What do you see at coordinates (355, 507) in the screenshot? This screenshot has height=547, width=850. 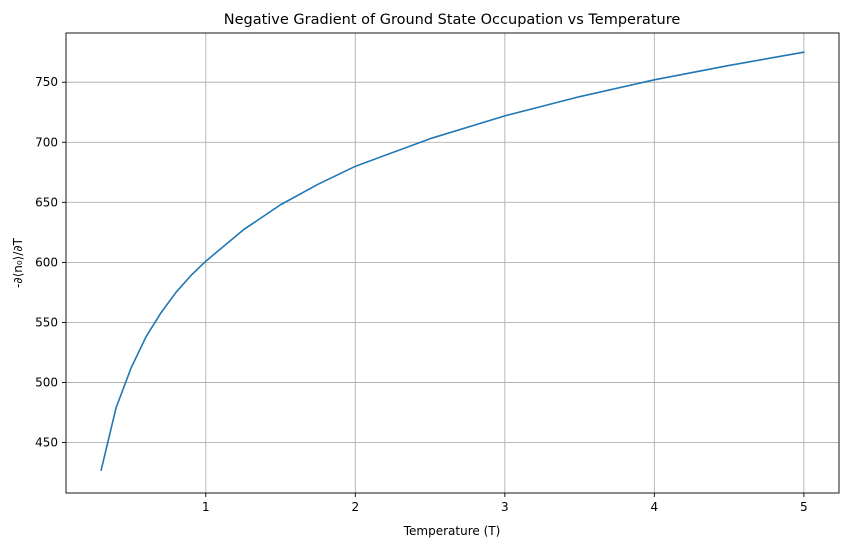 I see `x-tick-label: 2` at bounding box center [355, 507].